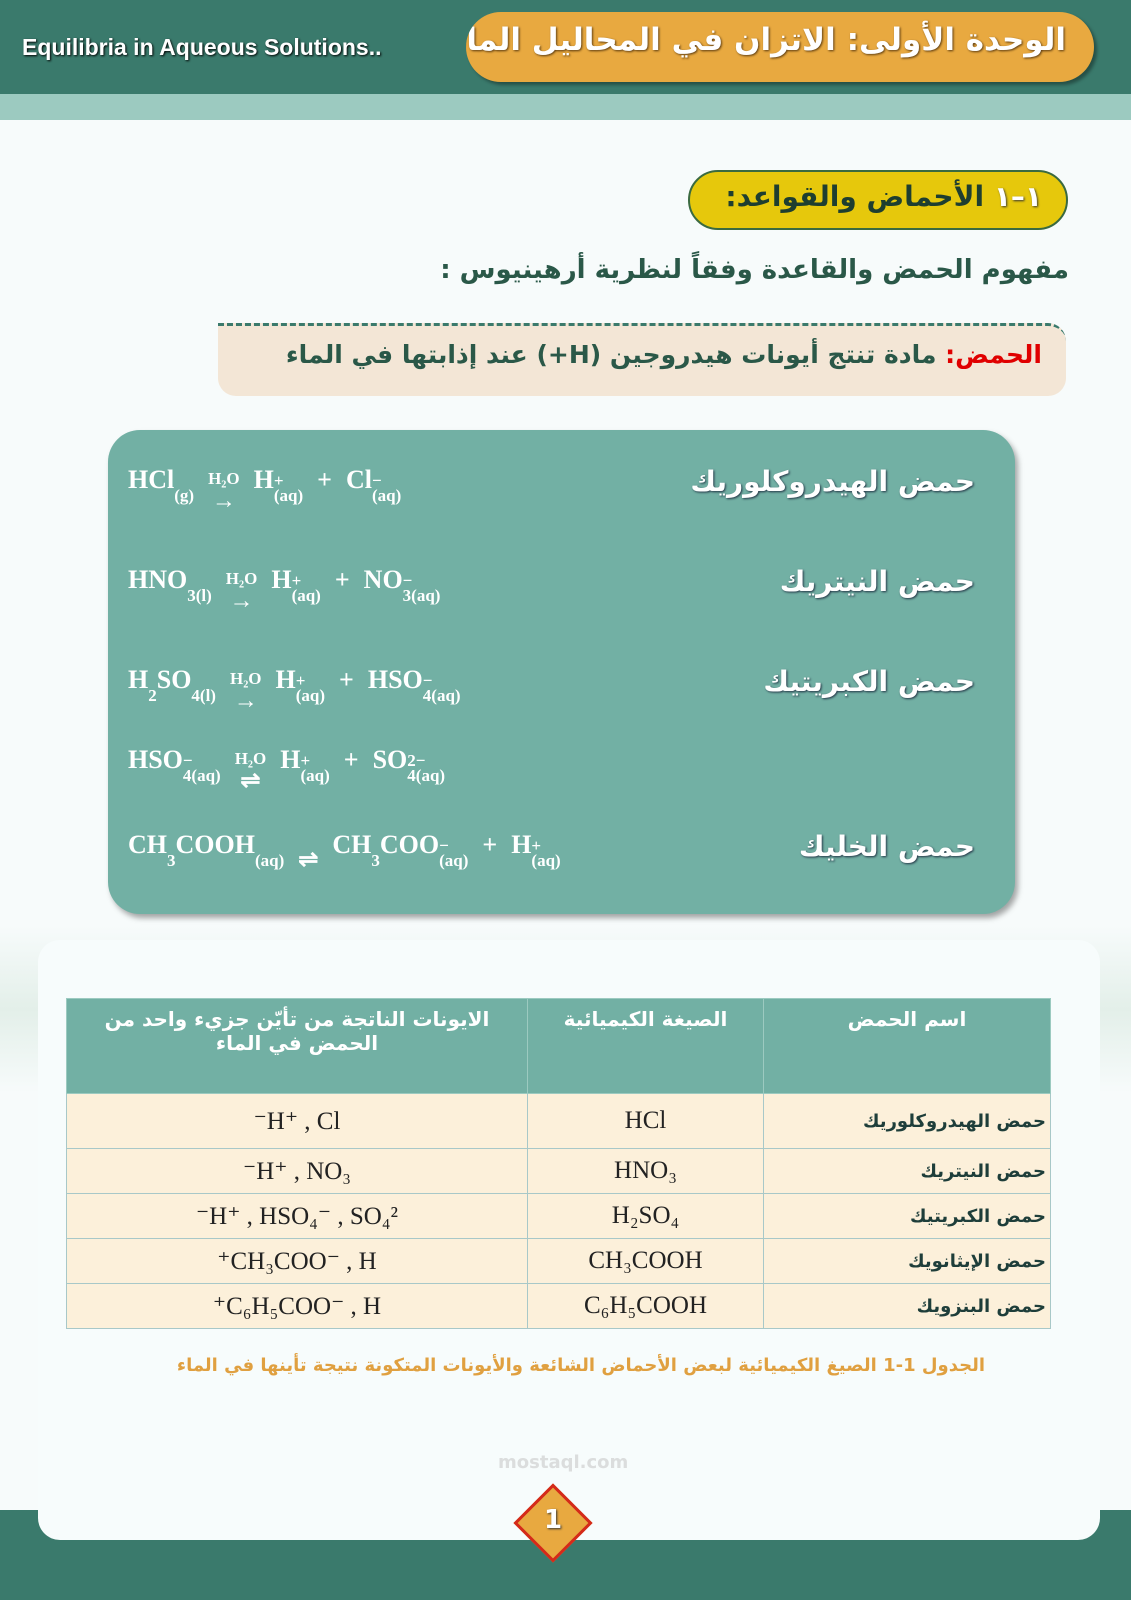 This screenshot has height=1600, width=1131. What do you see at coordinates (416, 761) in the screenshot?
I see `charge: 2−` at bounding box center [416, 761].